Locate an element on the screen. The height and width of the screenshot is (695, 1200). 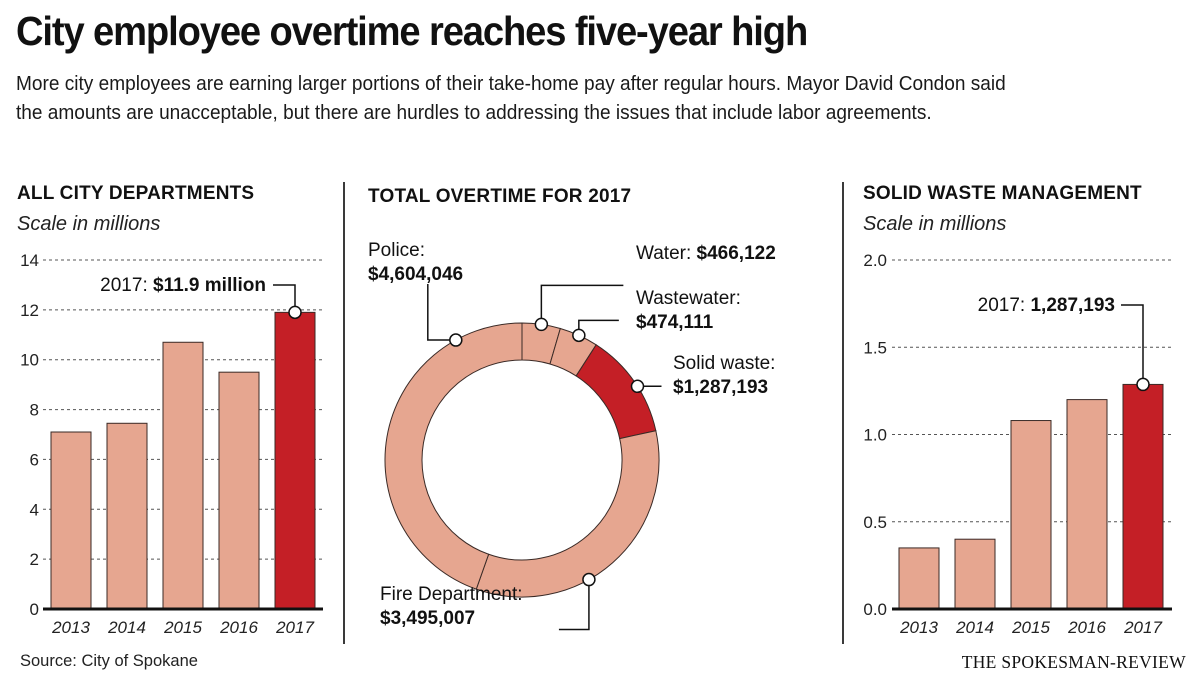
divider-left is located at coordinates (344, 413).